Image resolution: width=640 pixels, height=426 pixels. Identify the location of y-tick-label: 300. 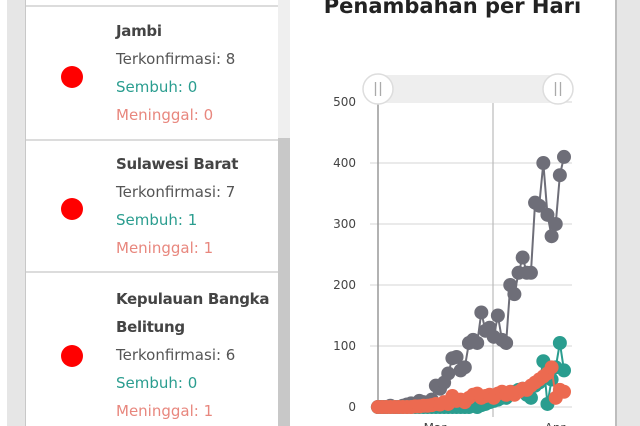
(344, 224).